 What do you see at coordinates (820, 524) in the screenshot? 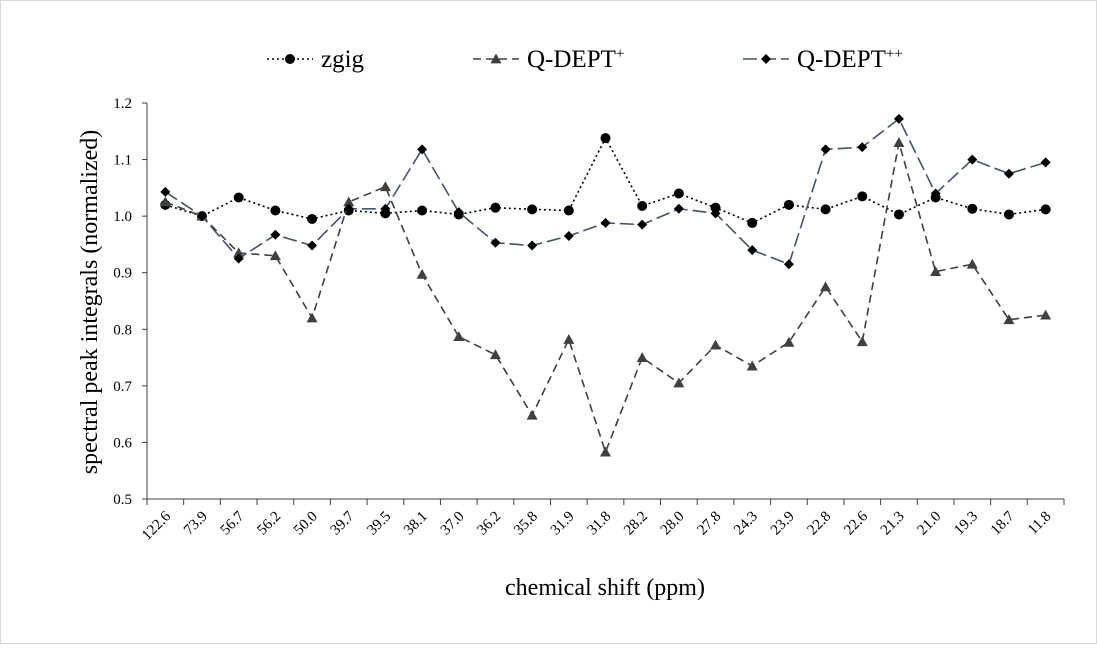
I see `x-tick-label: 22.8` at bounding box center [820, 524].